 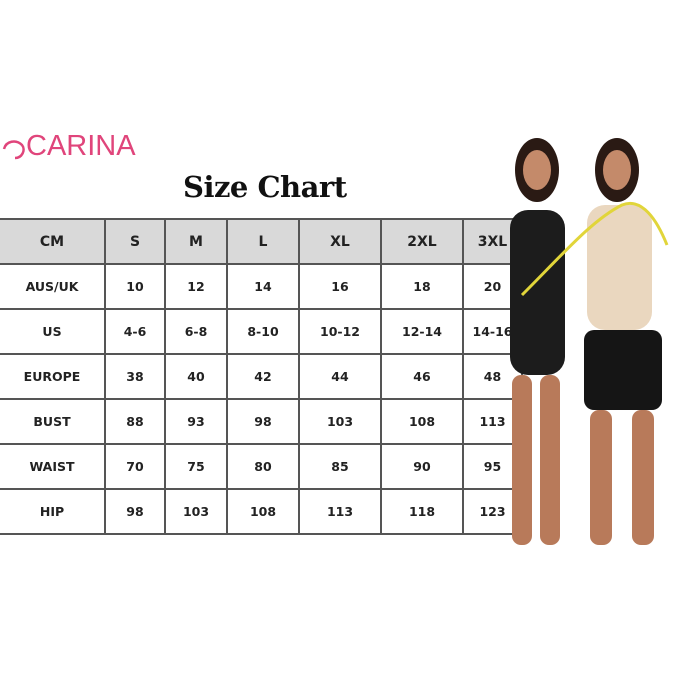 What do you see at coordinates (422, 511) in the screenshot?
I see `table-cell: 118` at bounding box center [422, 511].